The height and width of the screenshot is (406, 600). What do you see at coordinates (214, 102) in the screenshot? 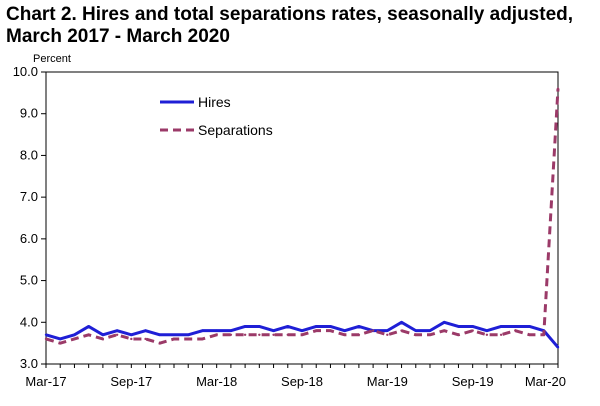
I see `legend-hires-label: Hires` at bounding box center [214, 102].